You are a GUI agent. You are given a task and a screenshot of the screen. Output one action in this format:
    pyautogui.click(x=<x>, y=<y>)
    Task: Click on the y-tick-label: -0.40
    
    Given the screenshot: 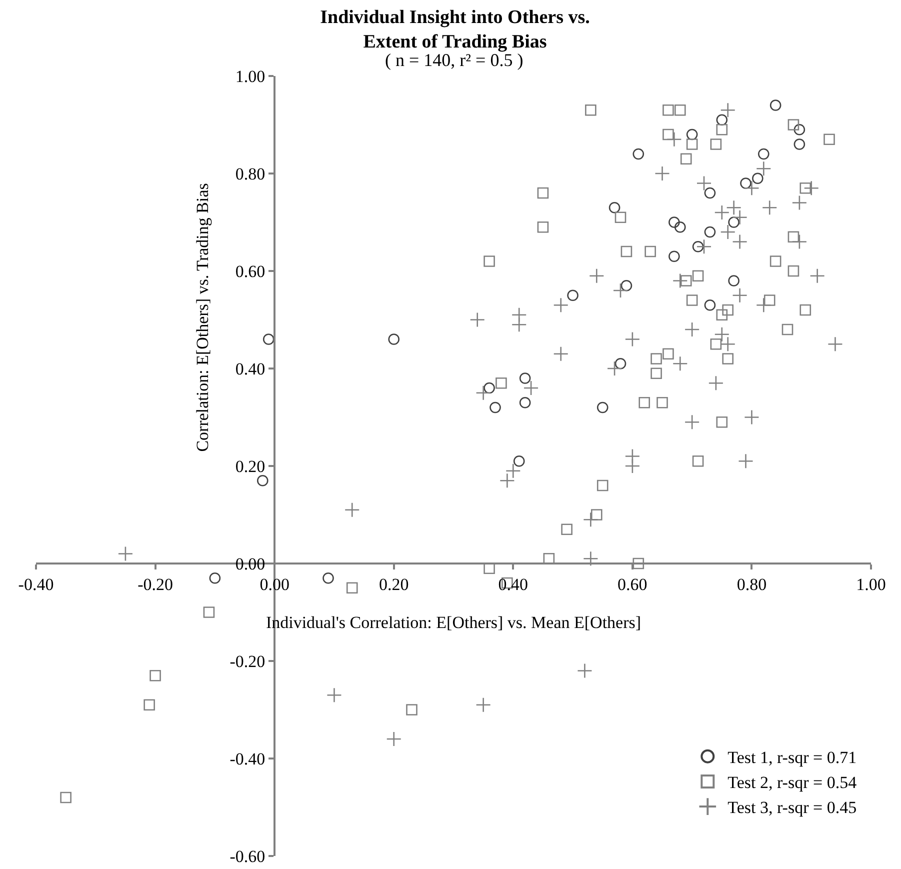 What is the action you would take?
    pyautogui.click(x=248, y=758)
    